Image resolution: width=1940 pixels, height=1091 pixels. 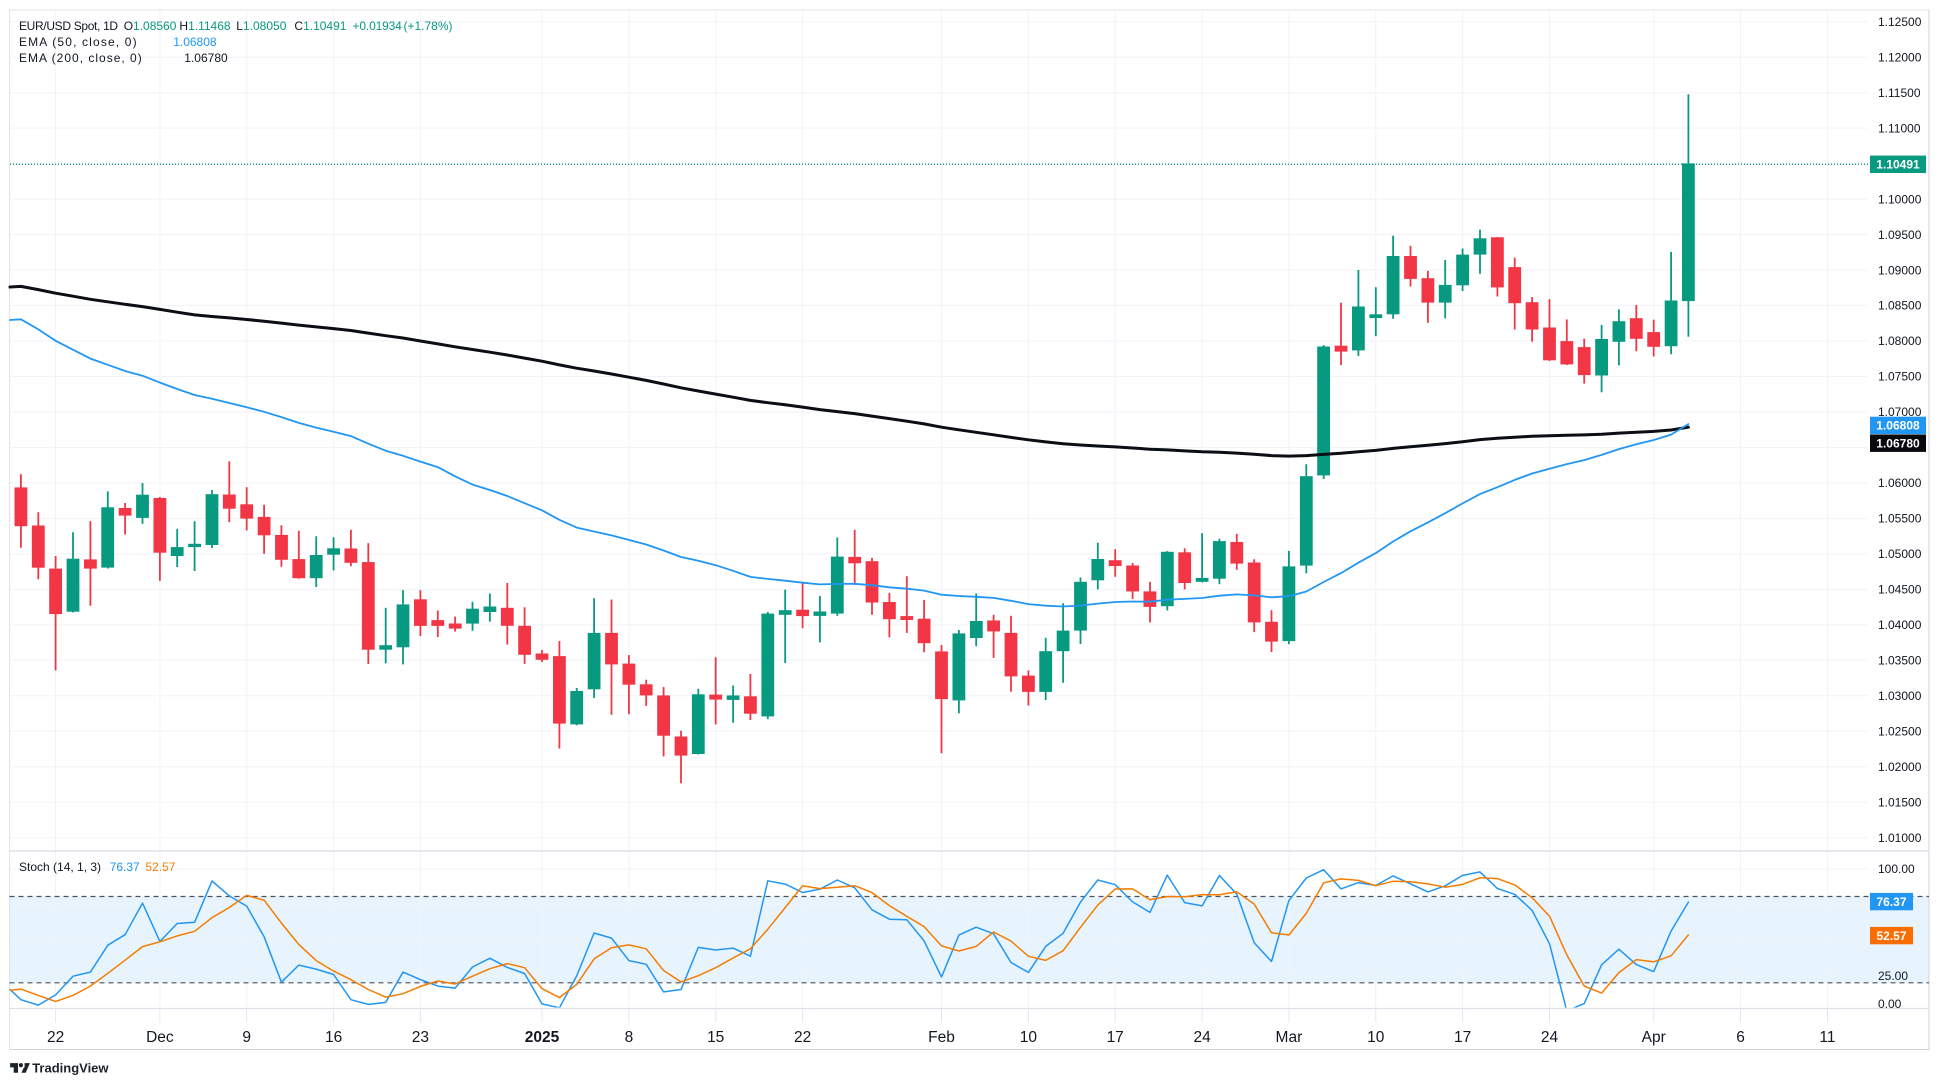 What do you see at coordinates (1893, 976) in the screenshot?
I see `svg-text: 25.00` at bounding box center [1893, 976].